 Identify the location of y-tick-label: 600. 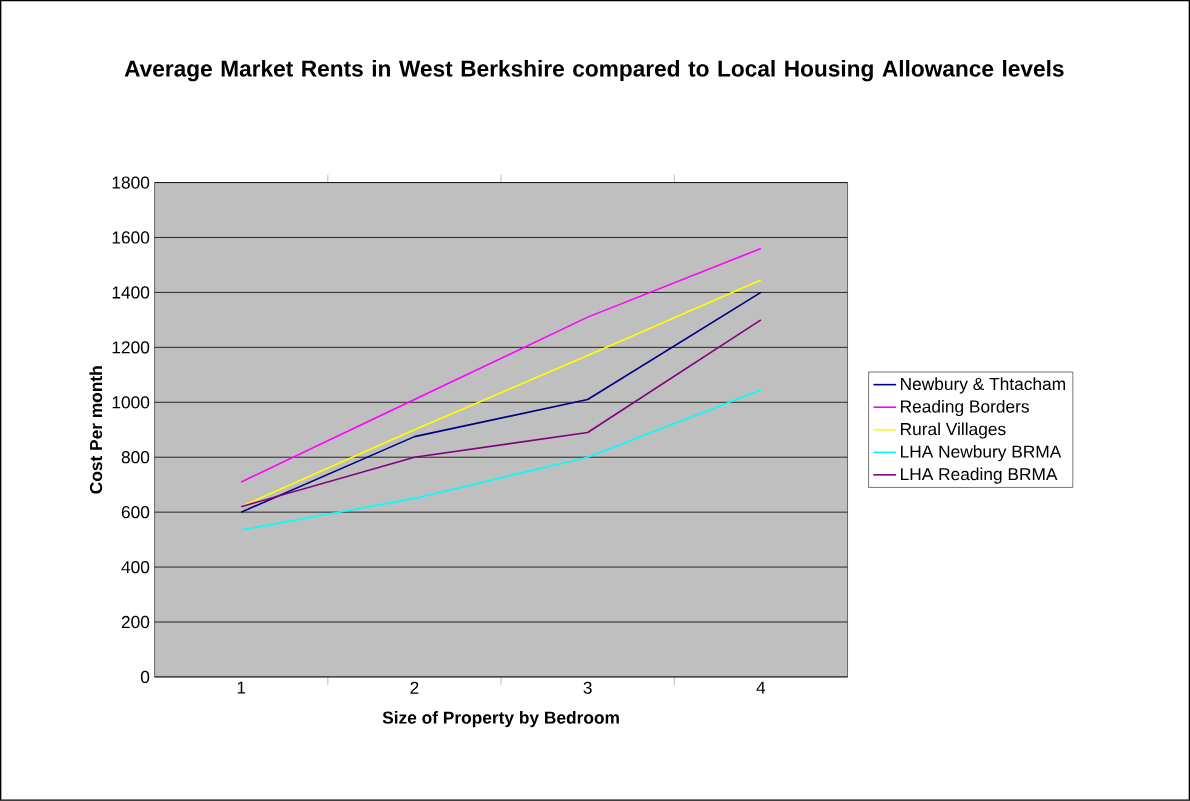
(135, 512).